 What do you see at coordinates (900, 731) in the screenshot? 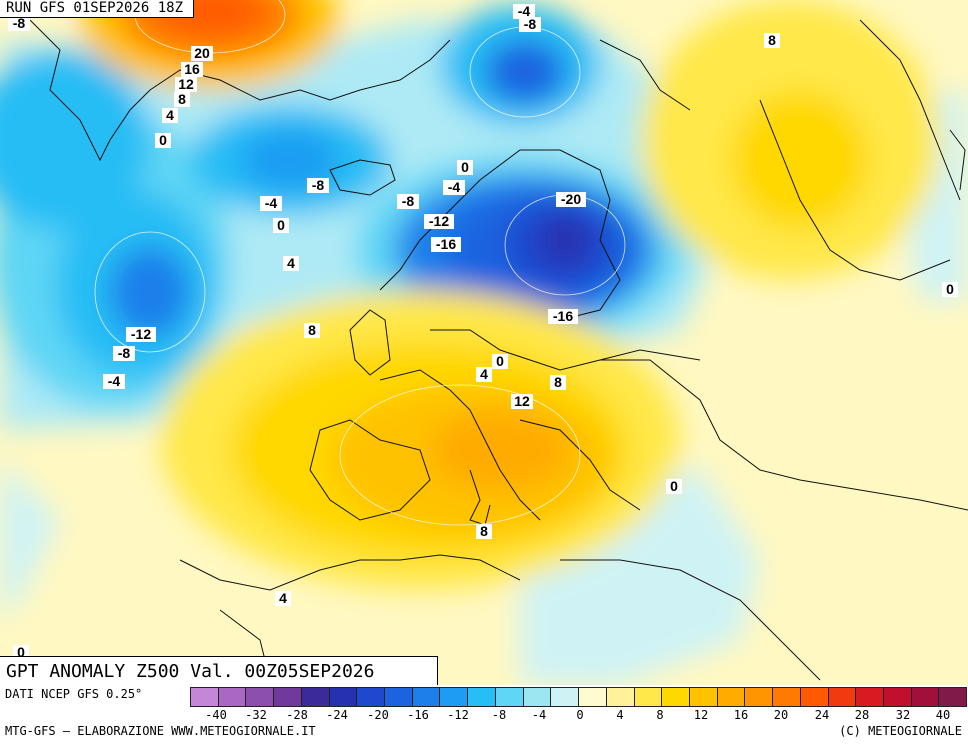
I see `copyright-text: (C) METEOGIORNALE` at bounding box center [900, 731].